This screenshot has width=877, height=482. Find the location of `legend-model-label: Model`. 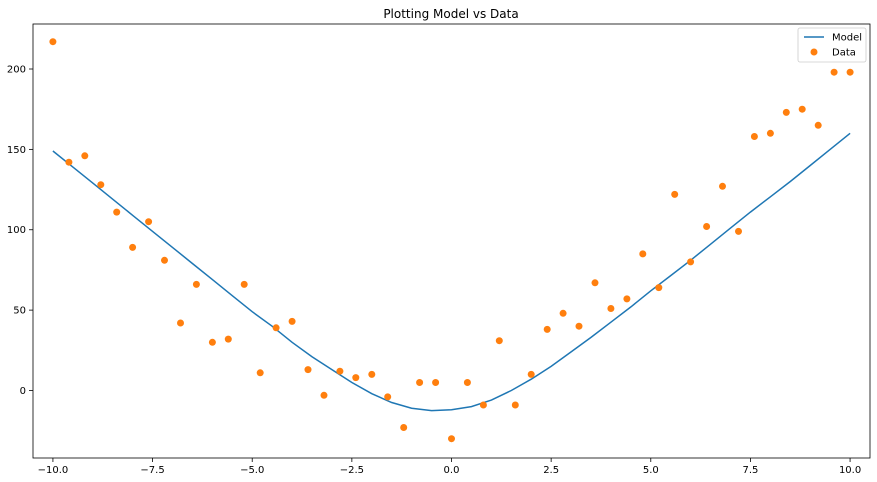

legend-model-label: Model is located at coordinates (847, 38).